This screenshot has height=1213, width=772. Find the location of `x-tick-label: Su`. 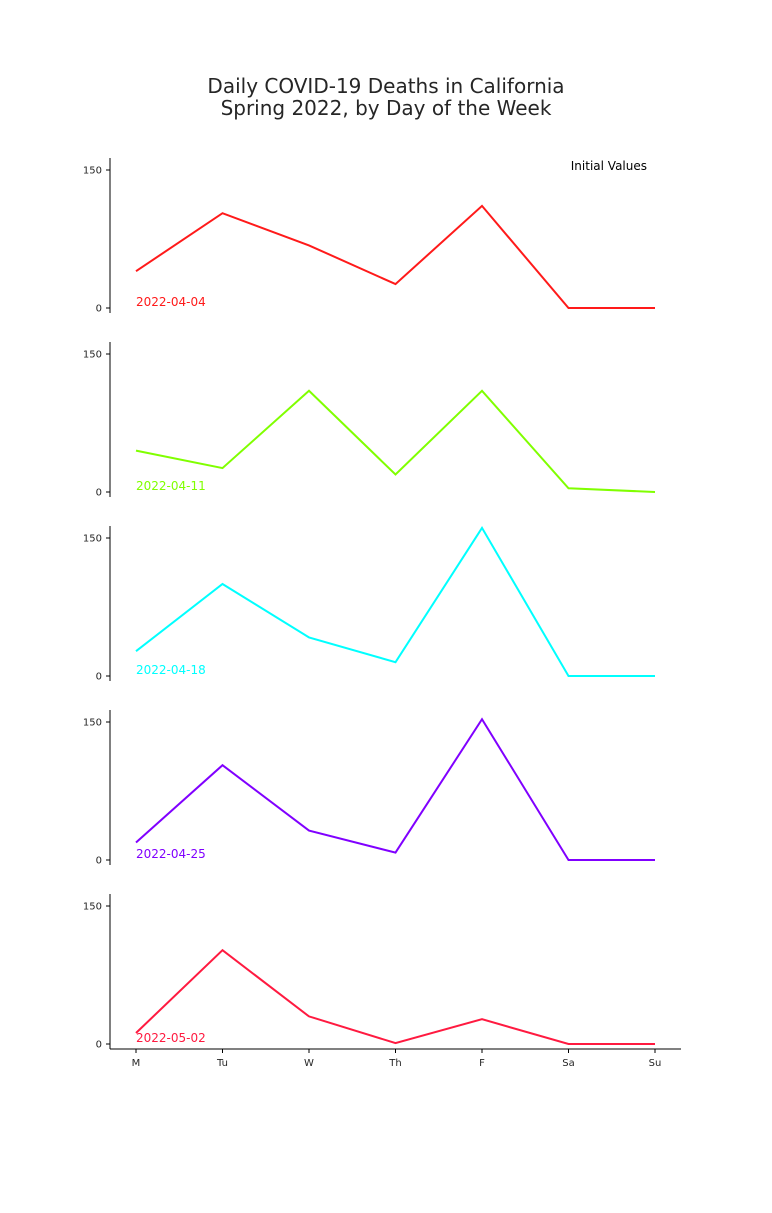

x-tick-label: Su is located at coordinates (655, 1063).